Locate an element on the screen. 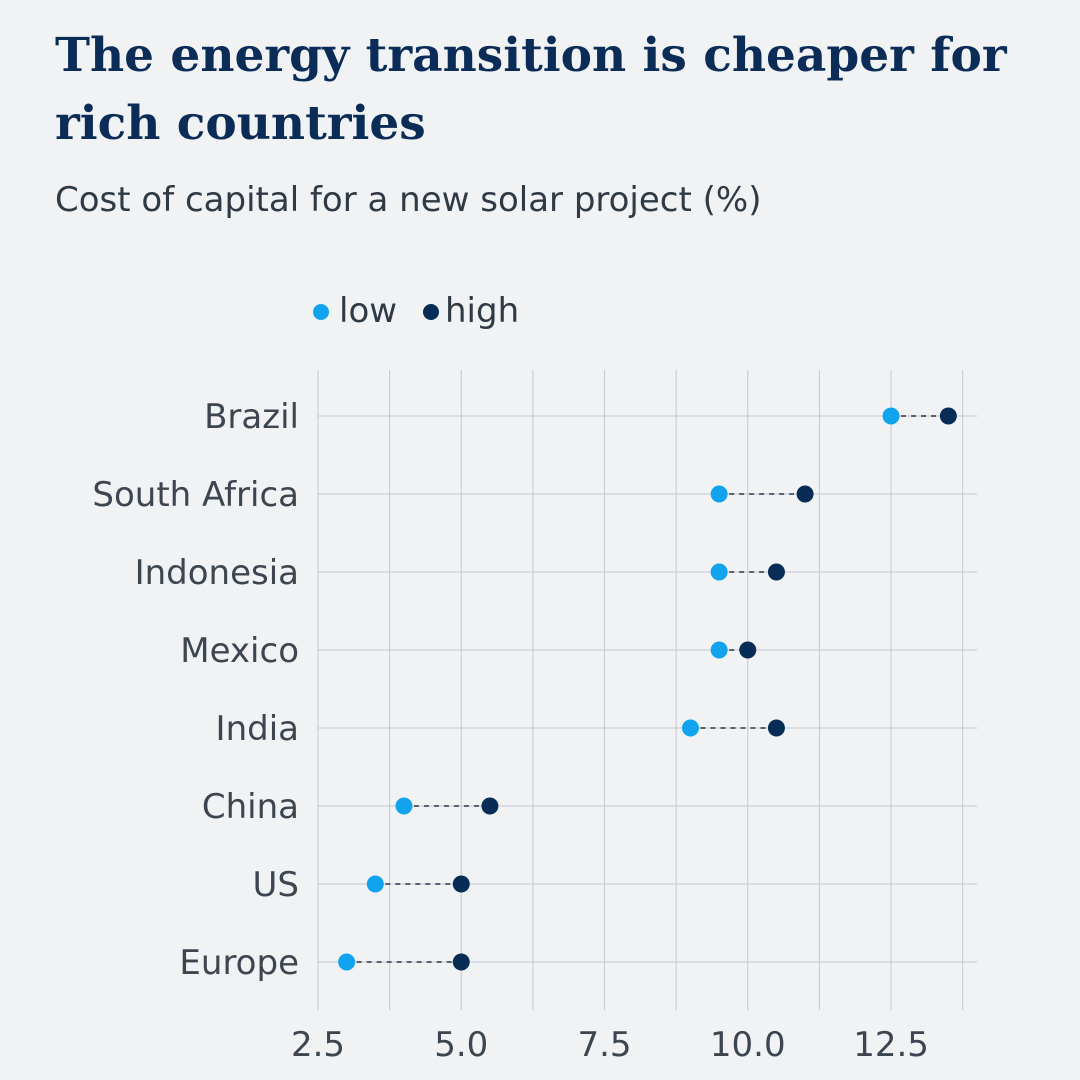  x-tick-label: 10.0 is located at coordinates (748, 1045).